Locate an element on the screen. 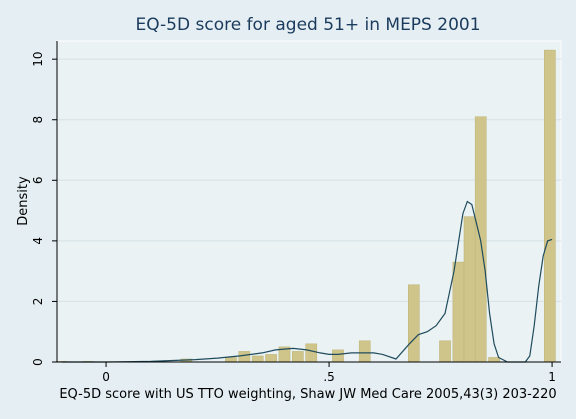  y-tick-label-1: 2 is located at coordinates (38, 302).